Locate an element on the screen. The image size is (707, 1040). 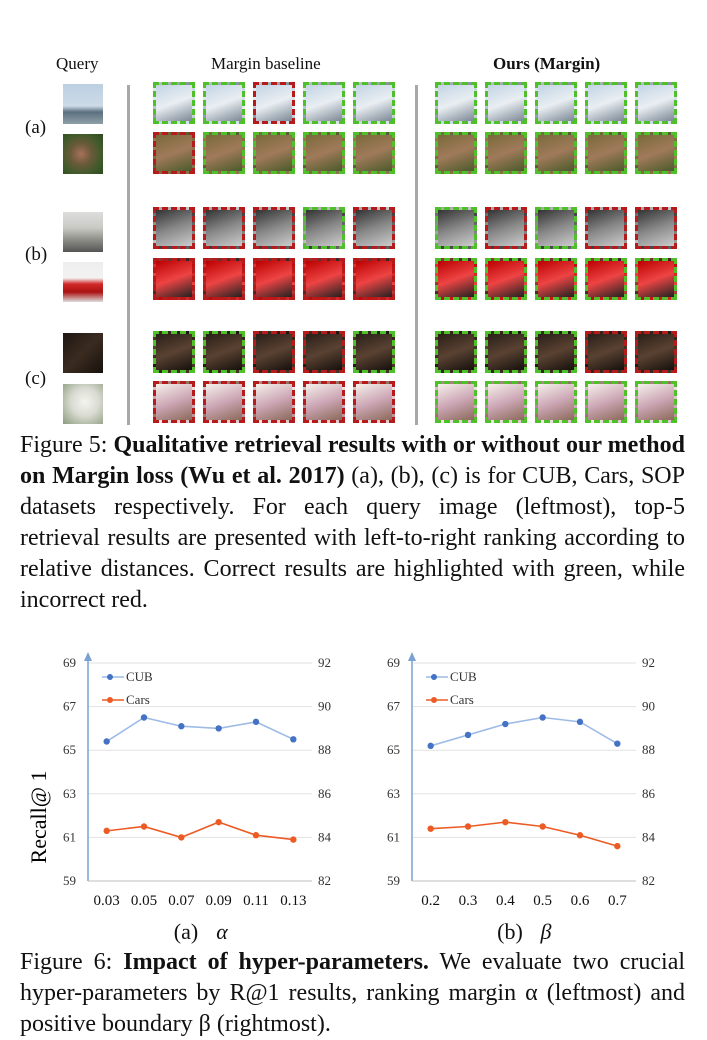
x-tick-label: 0.2 is located at coordinates (430, 901).